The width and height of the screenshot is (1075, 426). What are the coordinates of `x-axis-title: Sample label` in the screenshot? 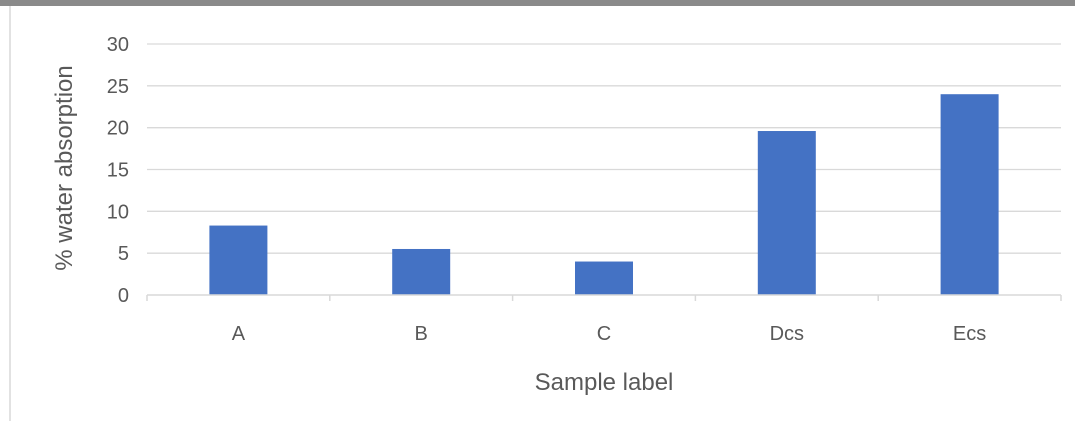 It's located at (604, 382).